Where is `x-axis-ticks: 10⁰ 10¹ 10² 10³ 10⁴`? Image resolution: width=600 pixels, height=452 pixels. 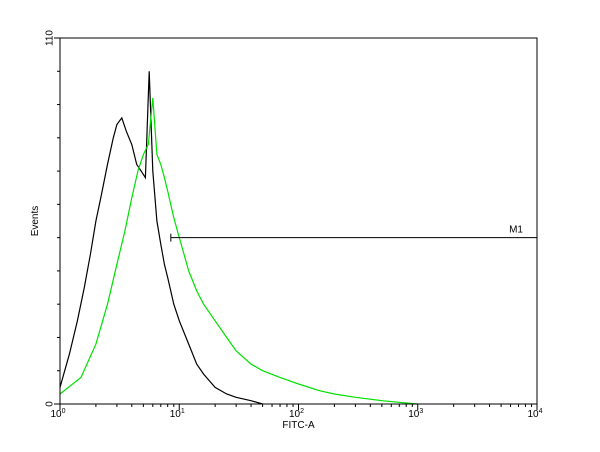
x-axis-ticks: 10⁰ 10¹ 10² 10³ 10⁴ is located at coordinates (296, 412).